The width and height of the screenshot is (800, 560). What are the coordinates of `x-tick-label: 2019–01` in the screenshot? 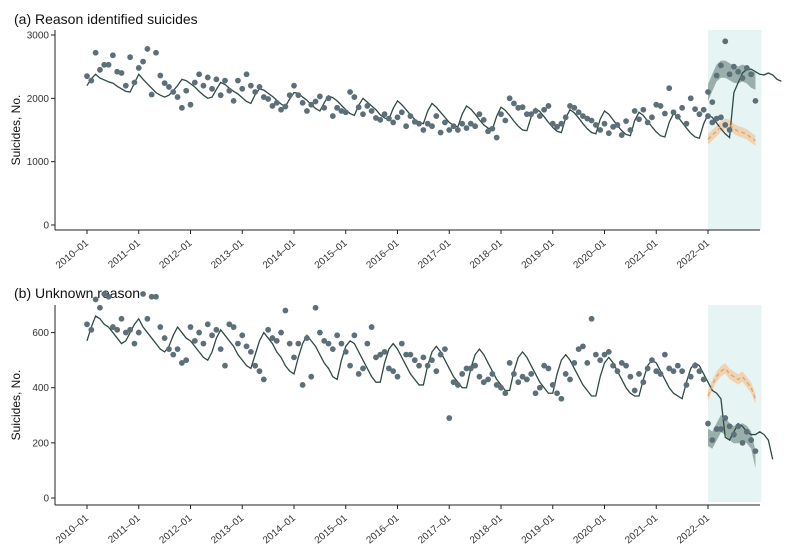 It's located at (538, 255).